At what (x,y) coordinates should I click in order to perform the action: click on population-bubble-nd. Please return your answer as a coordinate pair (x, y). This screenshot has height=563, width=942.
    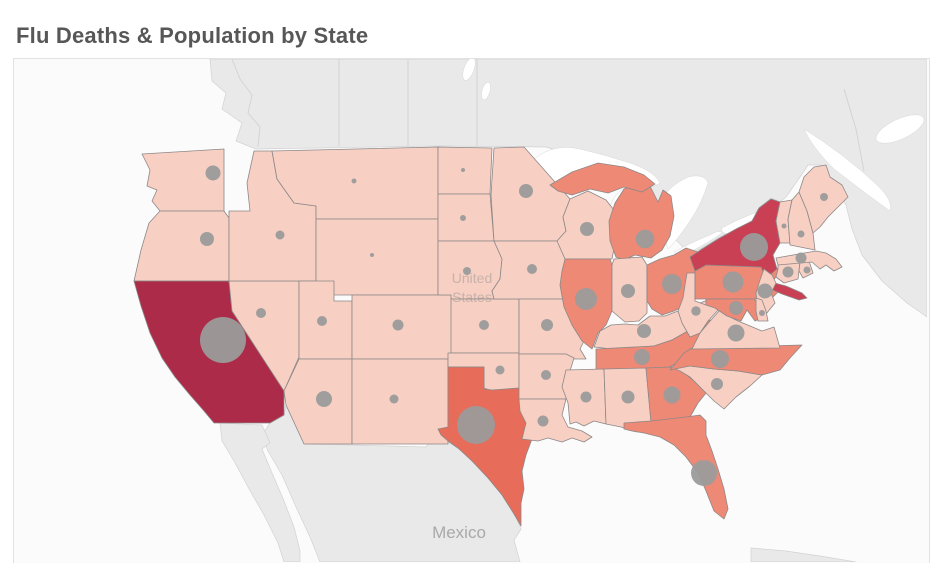
    Looking at the image, I should click on (463, 170).